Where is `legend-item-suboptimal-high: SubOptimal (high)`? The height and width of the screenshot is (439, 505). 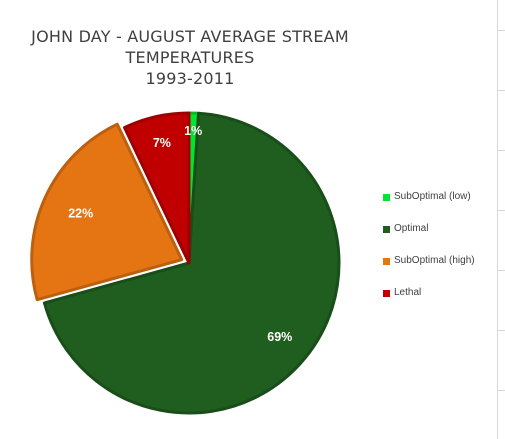 legend-item-suboptimal-high: SubOptimal (high) is located at coordinates (429, 270).